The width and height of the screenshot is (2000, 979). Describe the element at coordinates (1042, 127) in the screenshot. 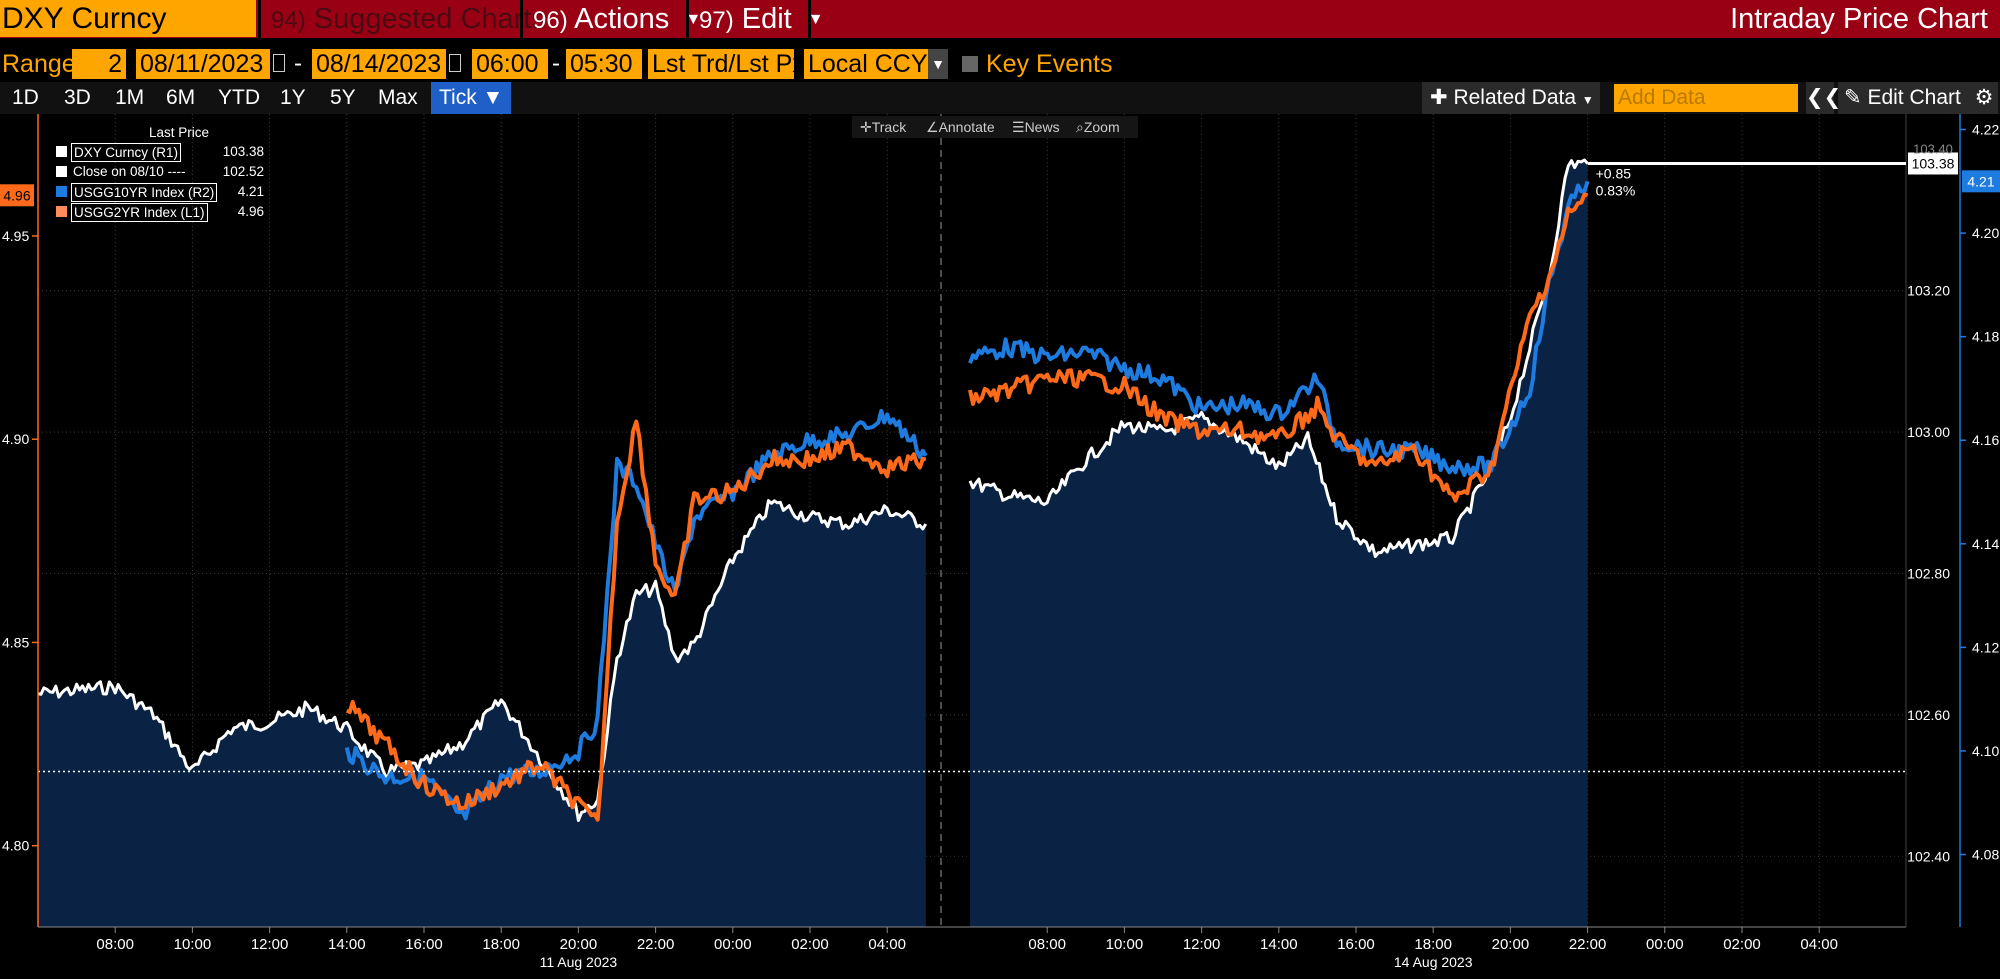

I see `news-label: News` at that location.